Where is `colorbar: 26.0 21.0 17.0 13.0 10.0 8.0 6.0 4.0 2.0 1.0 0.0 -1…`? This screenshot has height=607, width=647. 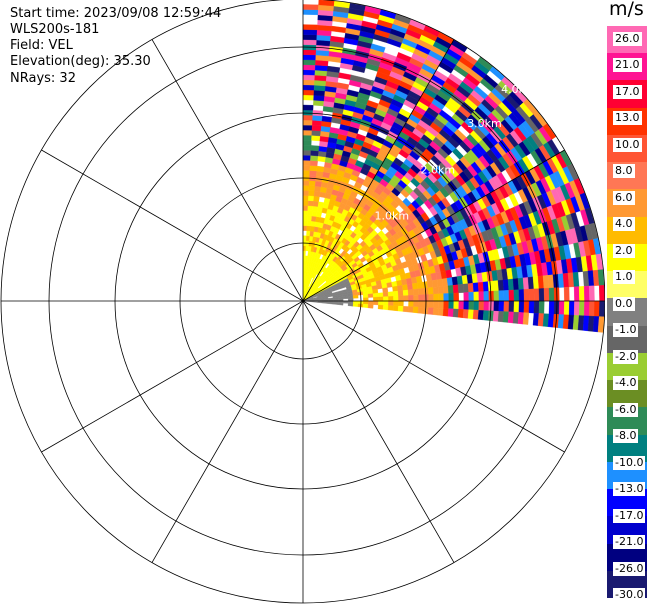 colorbar: 26.0 21.0 17.0 13.0 10.0 8.0 6.0 4.0 2.0 1.0 0.0 -1… is located at coordinates (627, 314).